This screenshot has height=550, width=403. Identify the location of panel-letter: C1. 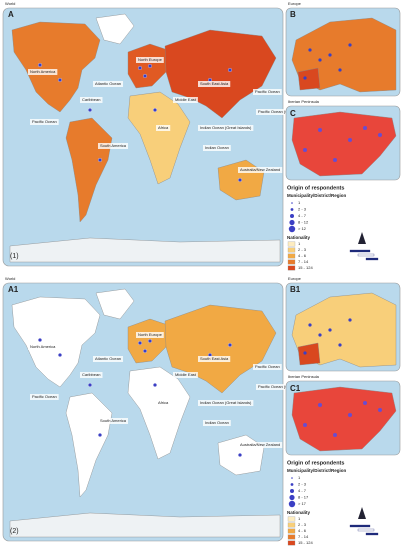
(295, 388).